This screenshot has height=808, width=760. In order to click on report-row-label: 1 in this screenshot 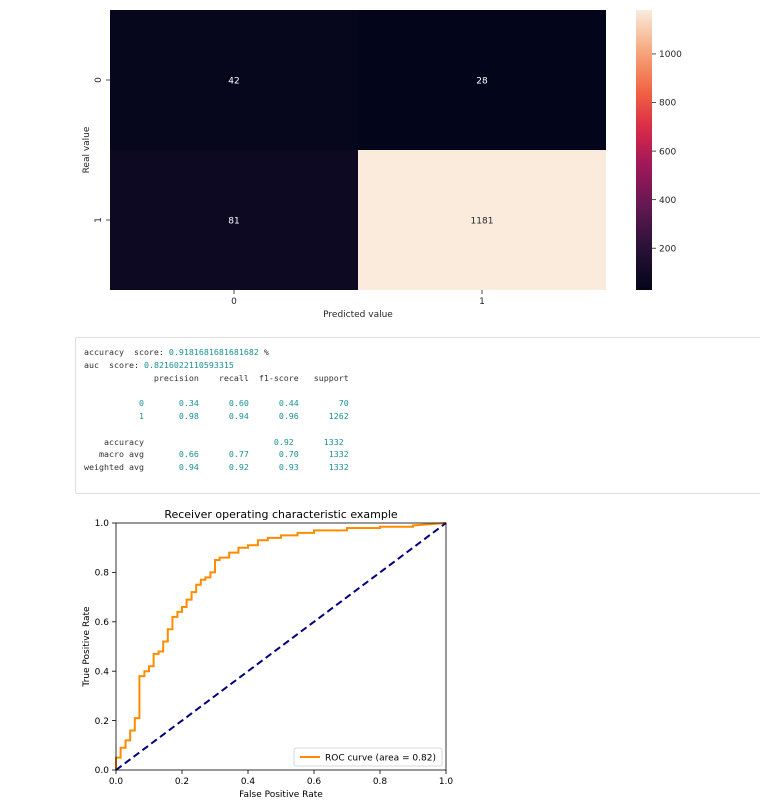, I will do `click(114, 415)`.